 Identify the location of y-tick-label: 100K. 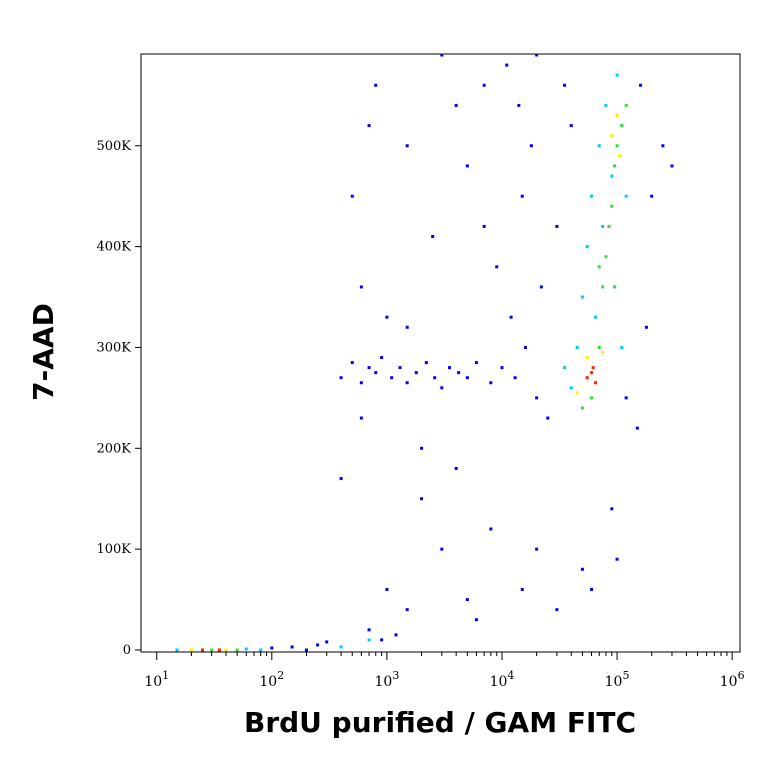
(113, 549).